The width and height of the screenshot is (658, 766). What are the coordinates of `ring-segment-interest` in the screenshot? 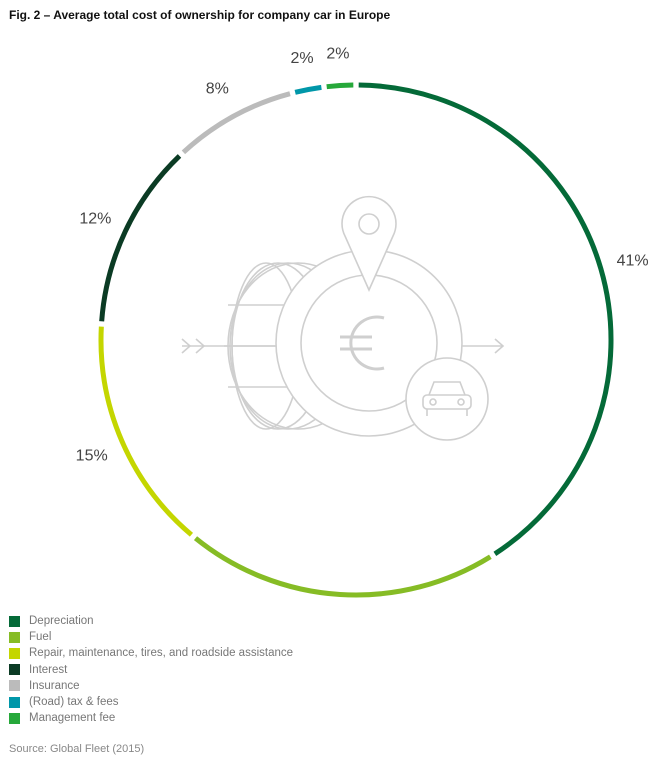 It's located at (140, 238).